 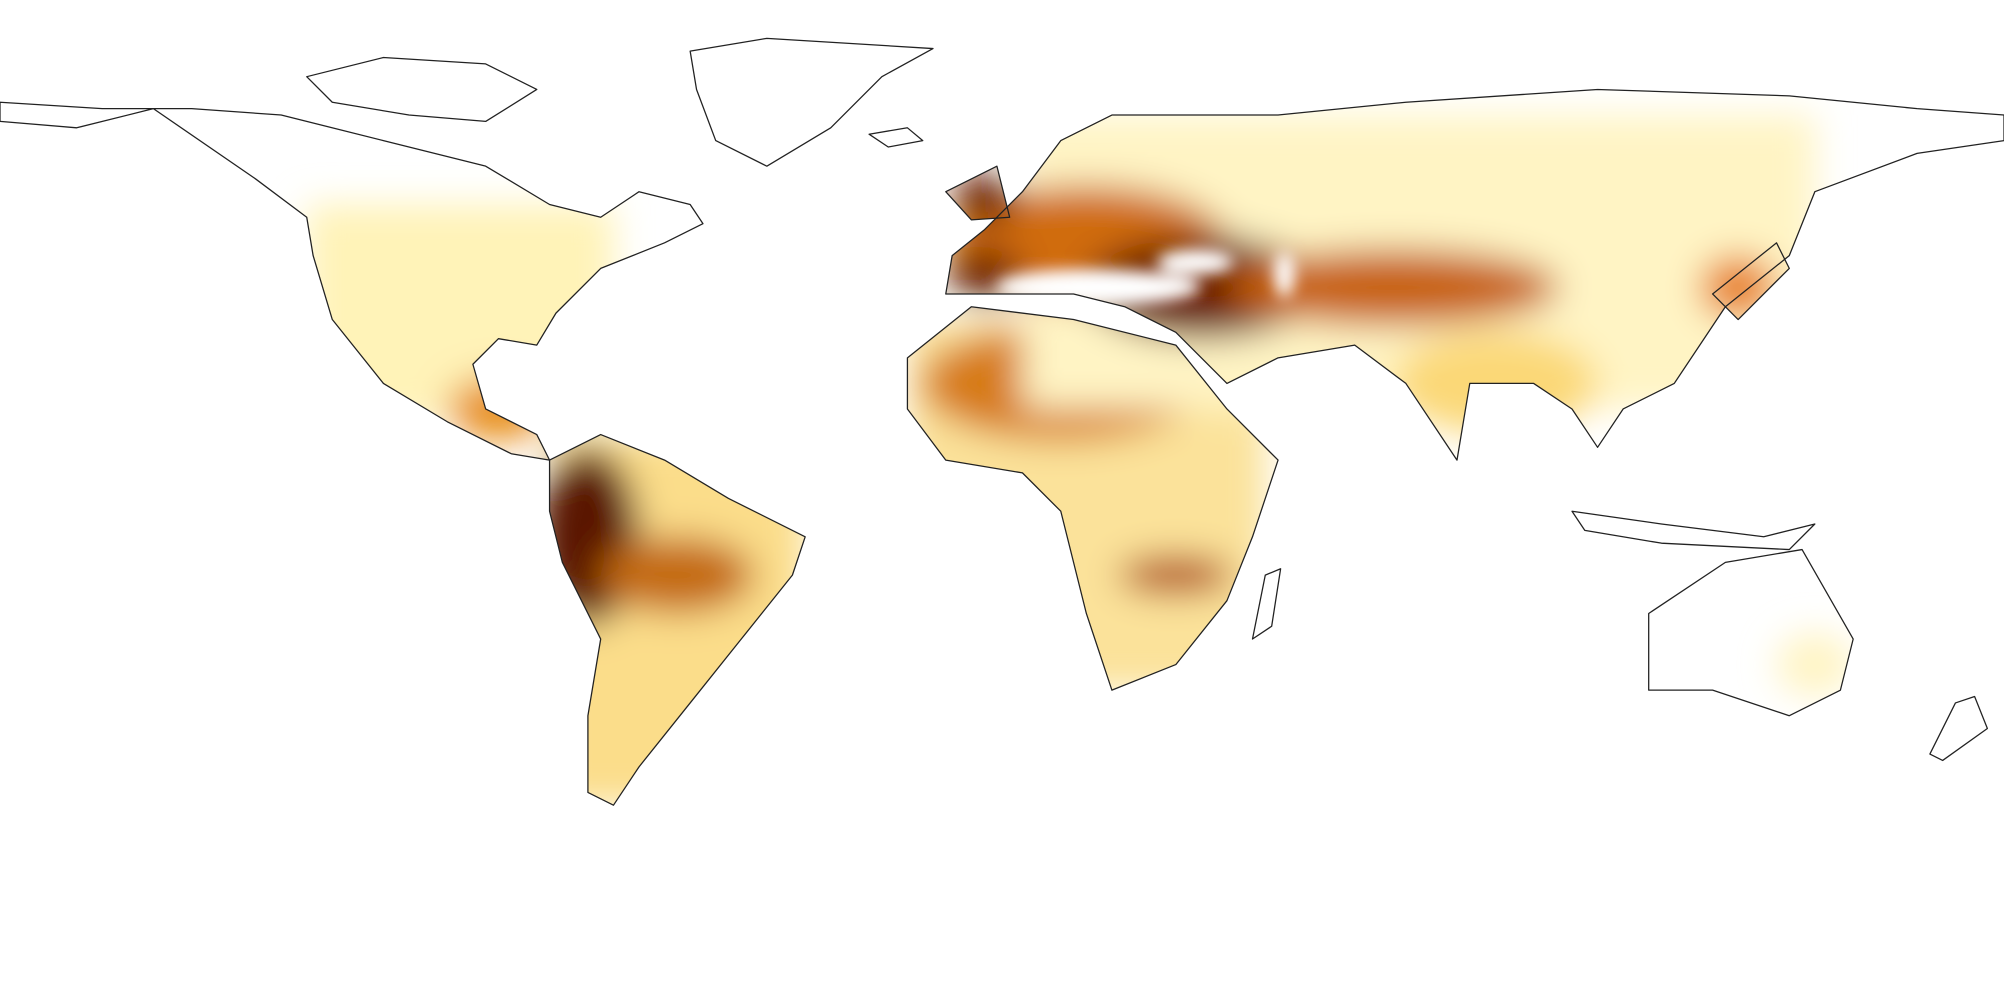 I want to click on water-bodies, so click(x=1145, y=277).